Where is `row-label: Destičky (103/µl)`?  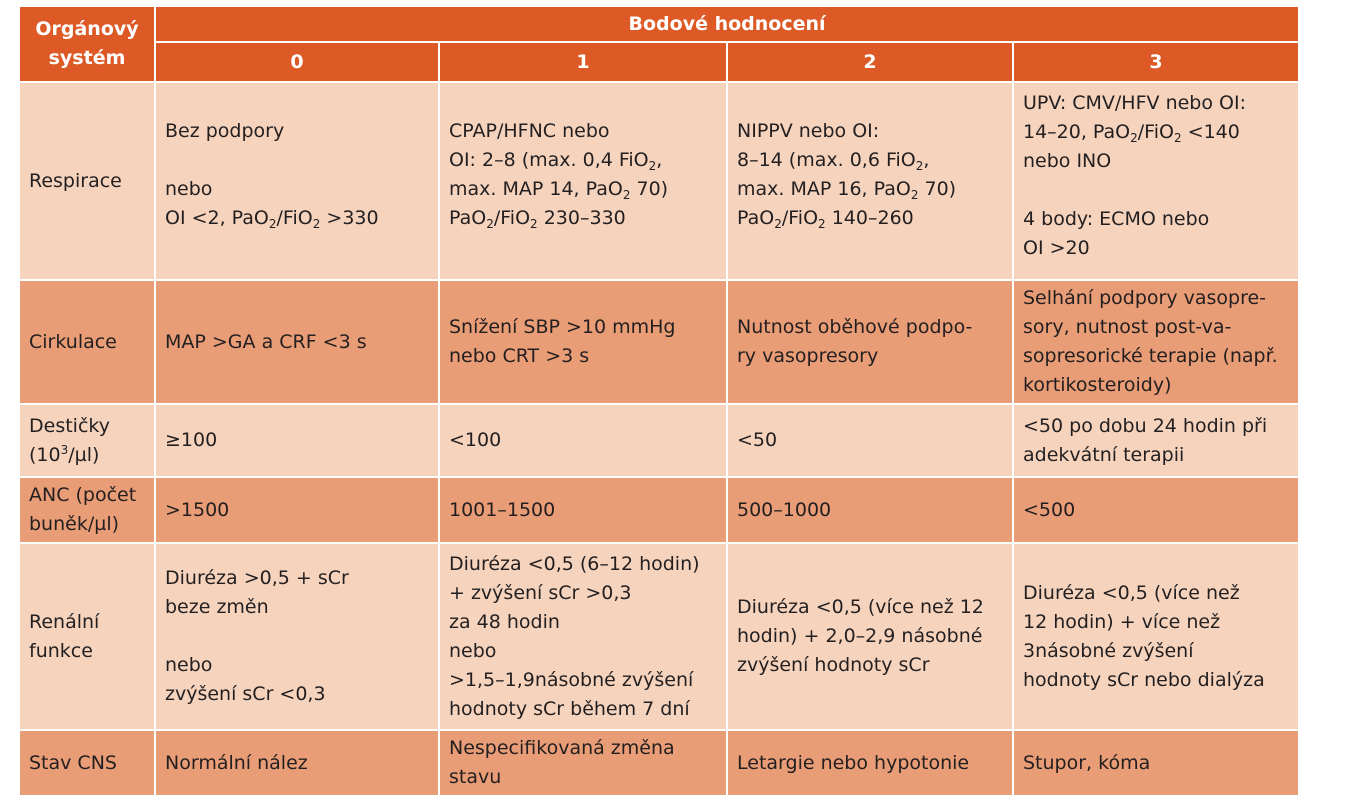 row-label: Destičky (103/µl) is located at coordinates (87, 440).